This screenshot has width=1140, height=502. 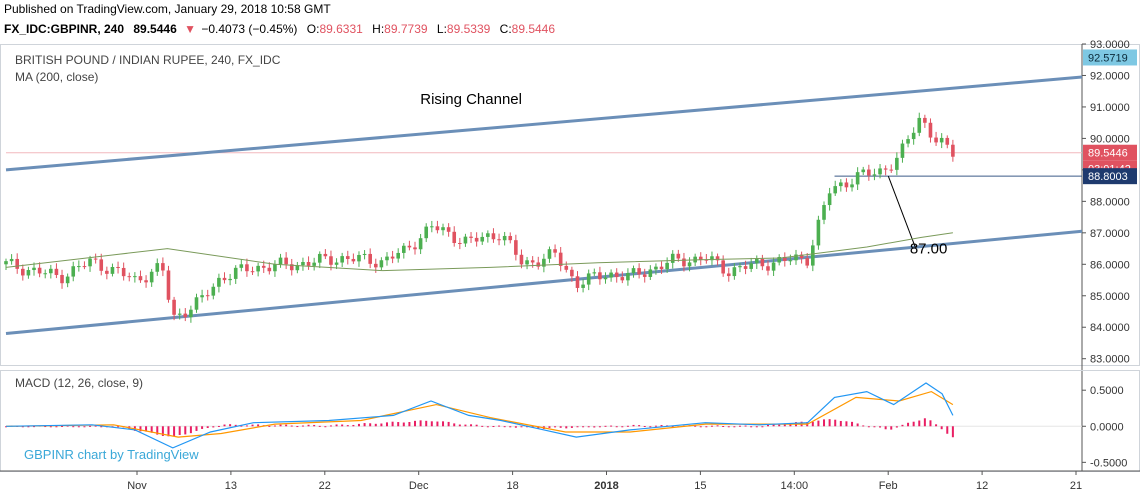 I want to click on symbol: FX_IDC:GBPINR, 240, so click(x=64, y=29).